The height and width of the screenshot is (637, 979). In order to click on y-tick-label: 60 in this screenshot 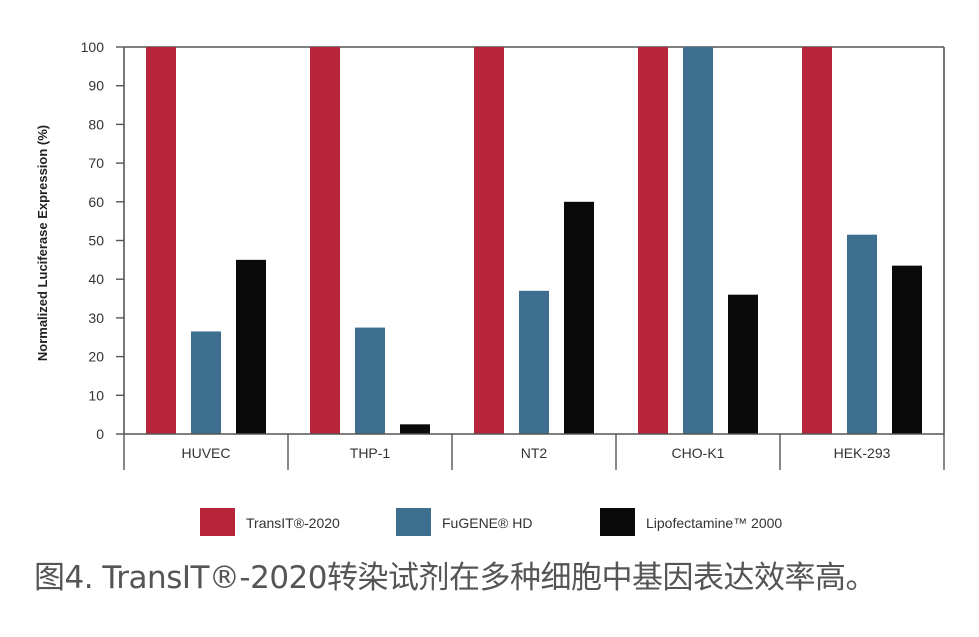, I will do `click(96, 202)`.